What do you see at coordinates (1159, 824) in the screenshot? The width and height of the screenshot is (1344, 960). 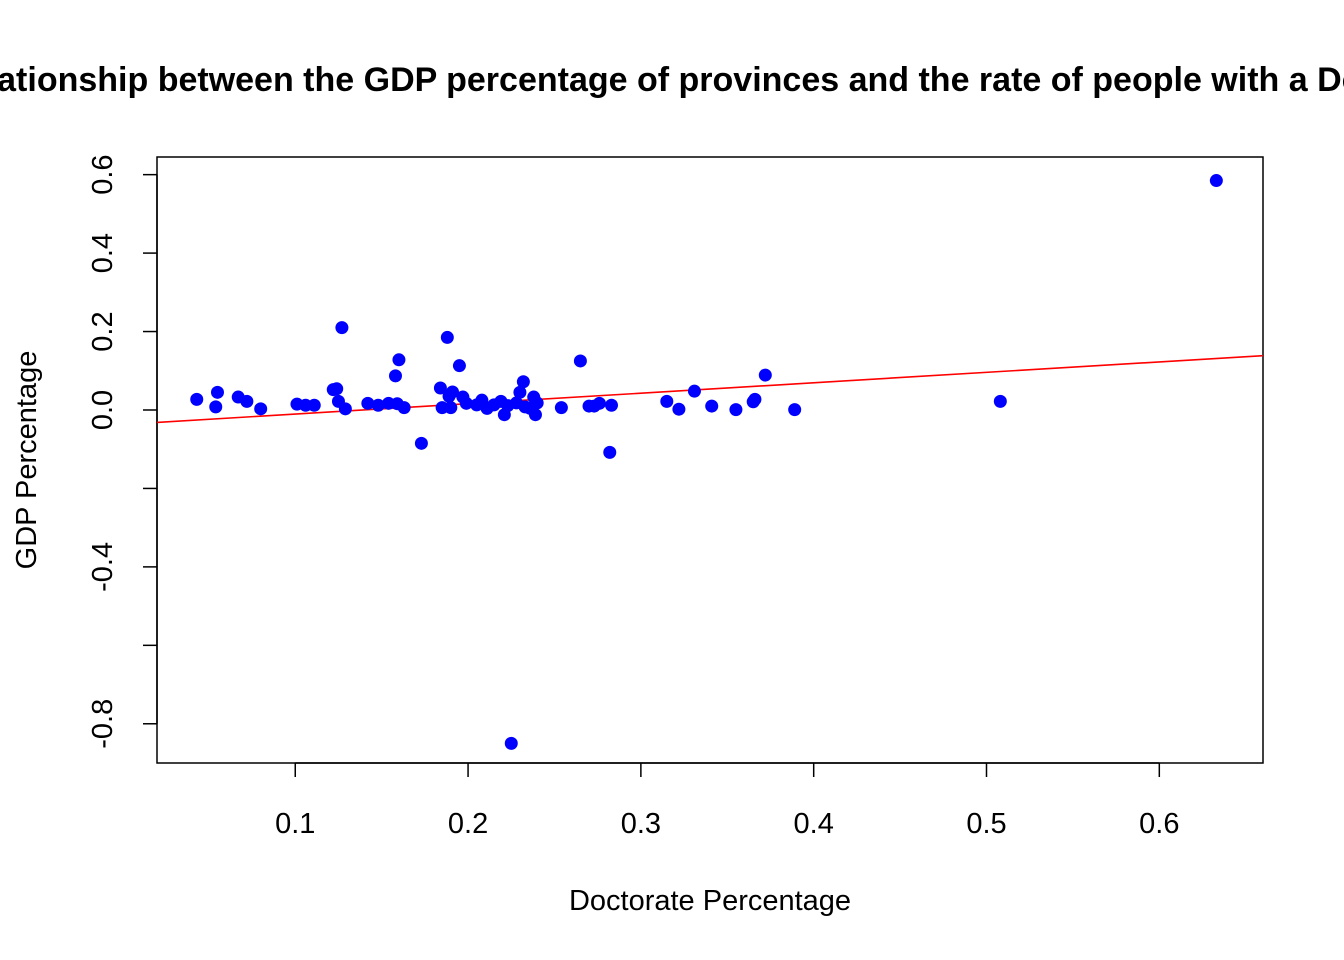 I see `x-tick-label: 0.6` at bounding box center [1159, 824].